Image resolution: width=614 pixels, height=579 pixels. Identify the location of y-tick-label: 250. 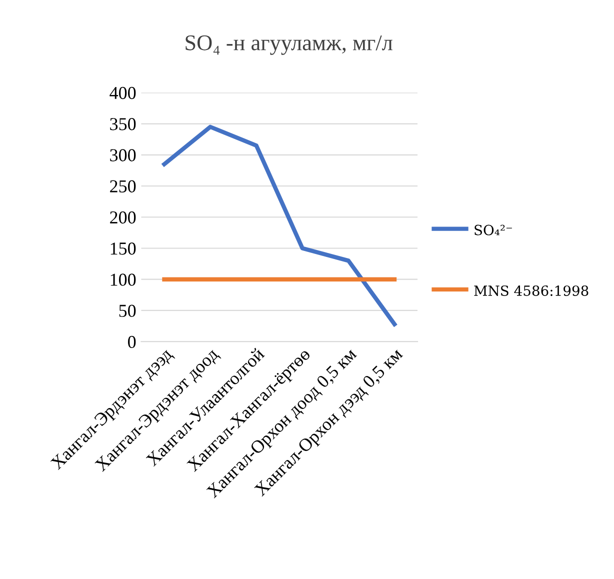
(123, 186).